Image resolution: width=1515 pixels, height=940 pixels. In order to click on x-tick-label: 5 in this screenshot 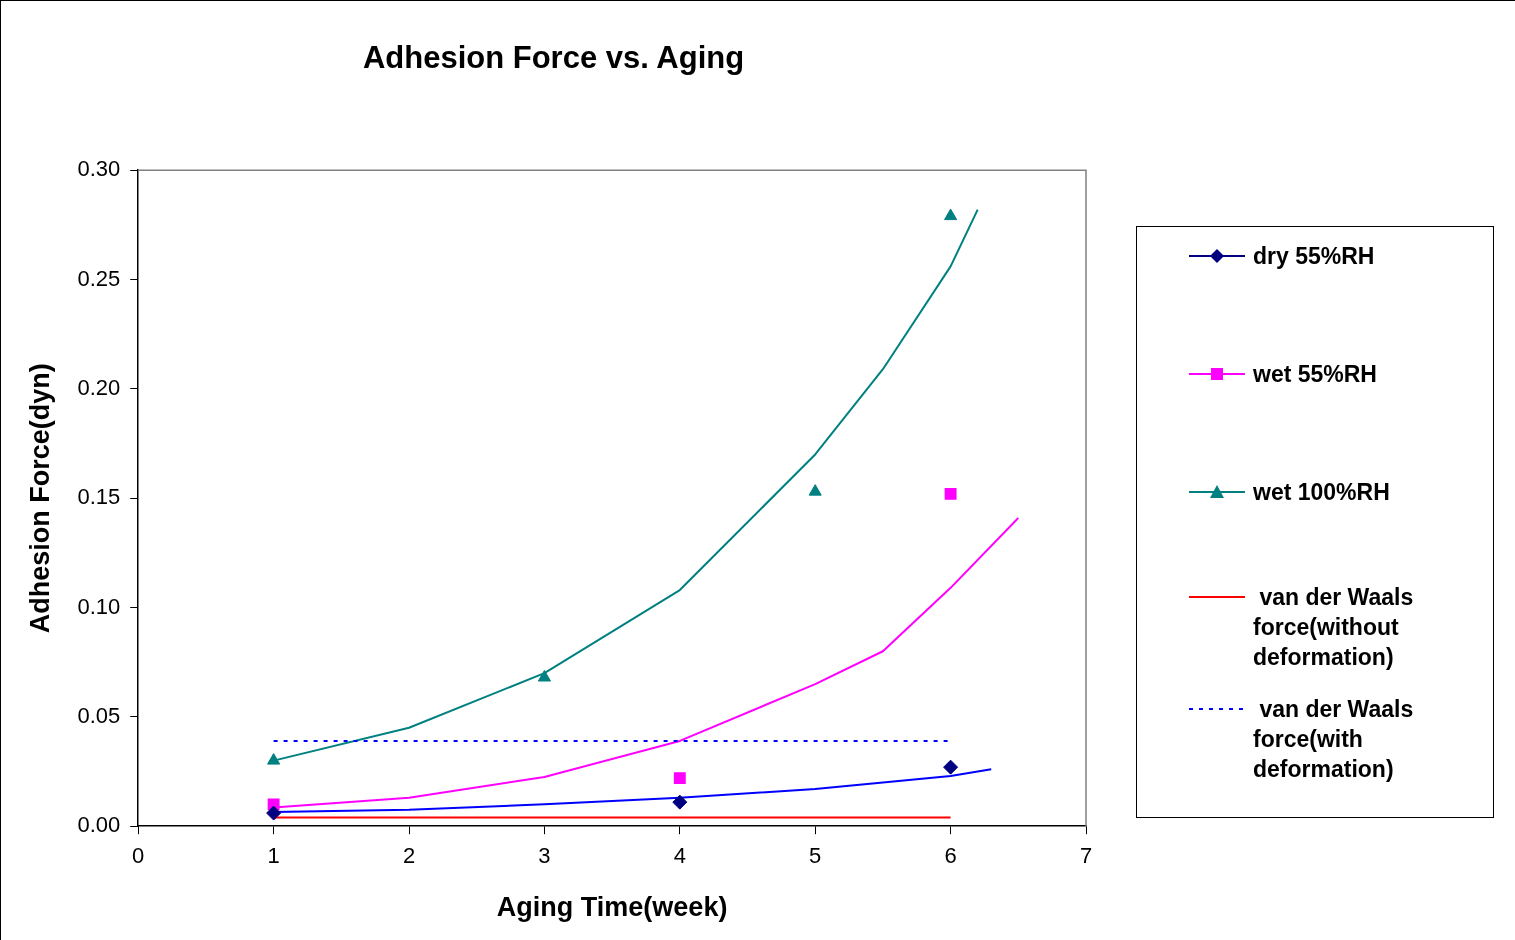, I will do `click(815, 856)`.